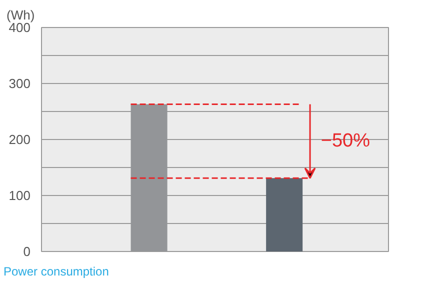 Image resolution: width=448 pixels, height=283 pixels. I want to click on text: Power consumption, so click(56, 271).